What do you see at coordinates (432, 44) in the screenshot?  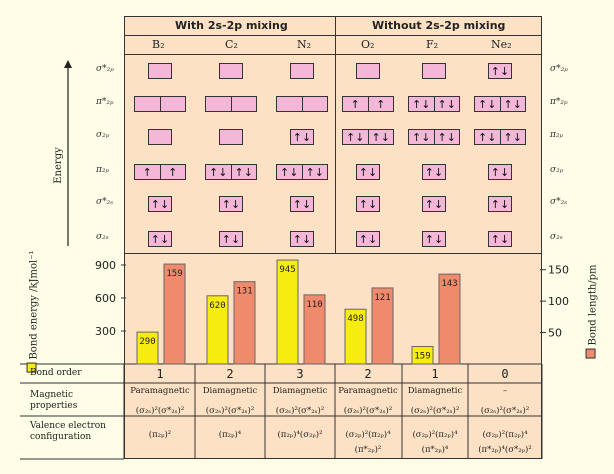 I see `molecule-label: F₂` at bounding box center [432, 44].